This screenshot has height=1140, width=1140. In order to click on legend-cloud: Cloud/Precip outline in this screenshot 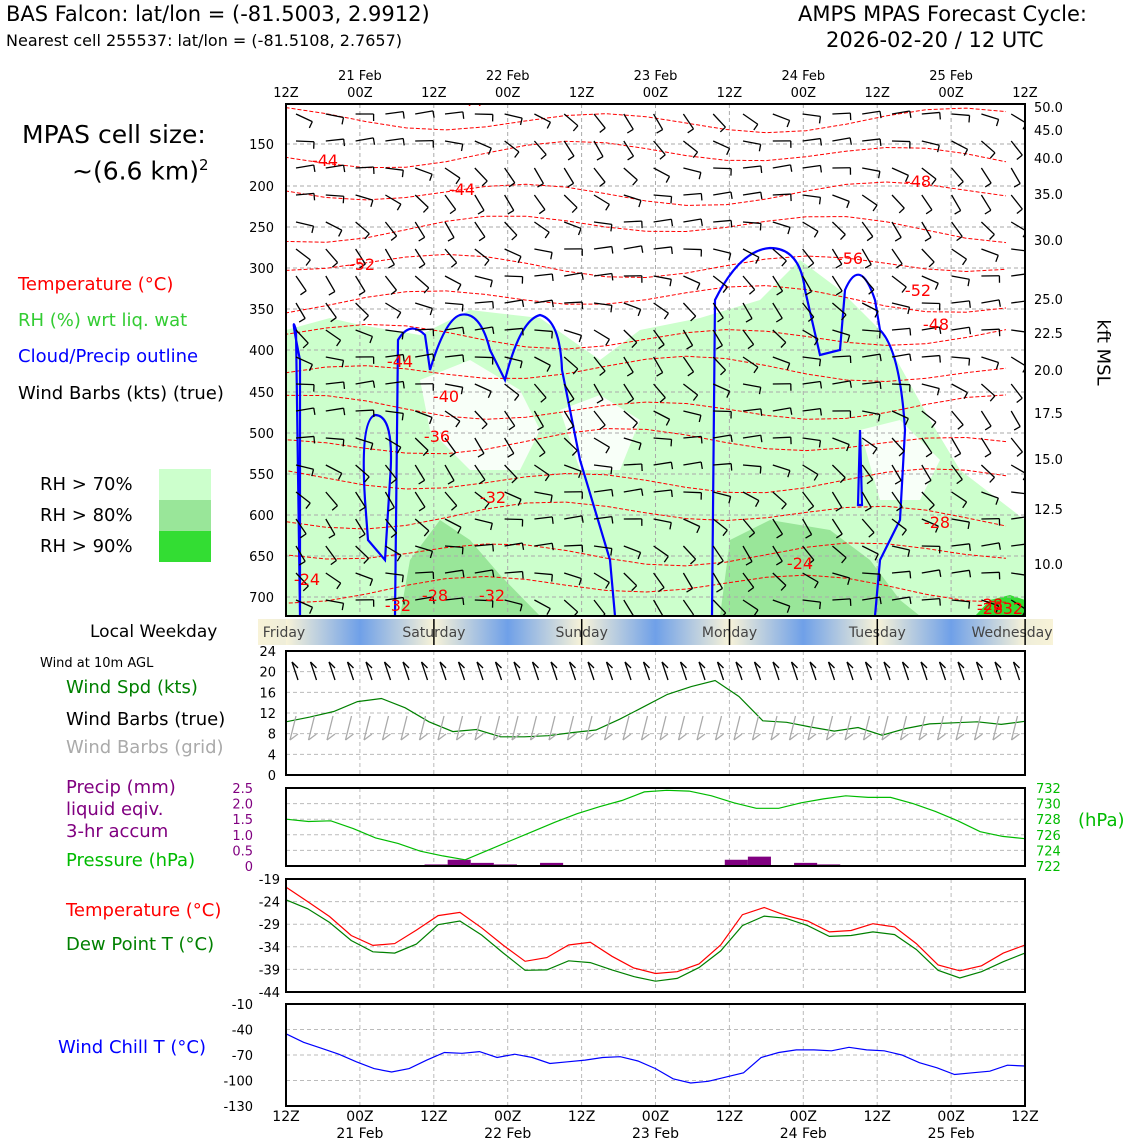, I will do `click(108, 356)`.